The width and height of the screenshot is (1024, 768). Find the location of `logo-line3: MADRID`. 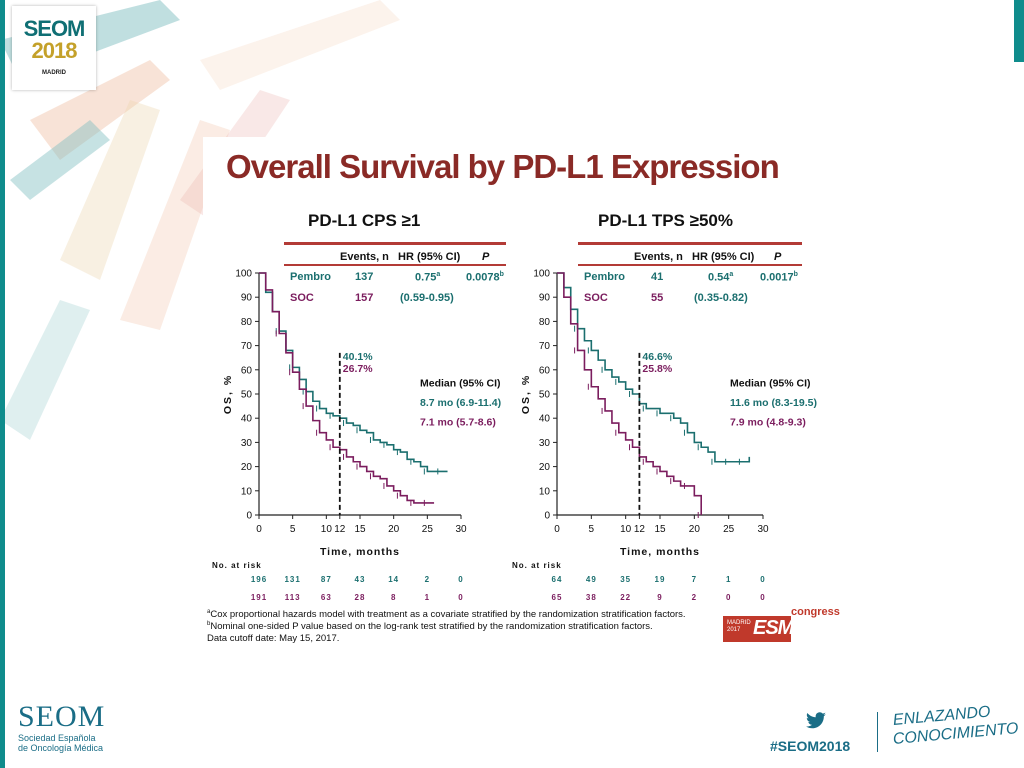

logo-line3: MADRID is located at coordinates (54, 73).